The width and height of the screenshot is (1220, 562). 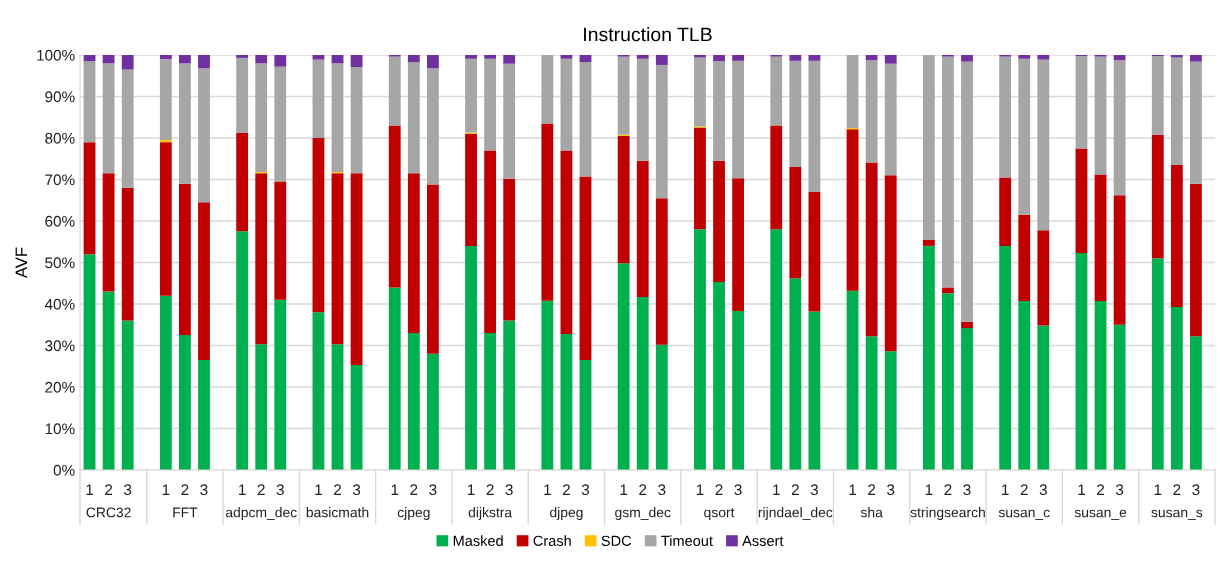 I want to click on text: djpeg, so click(x=566, y=514).